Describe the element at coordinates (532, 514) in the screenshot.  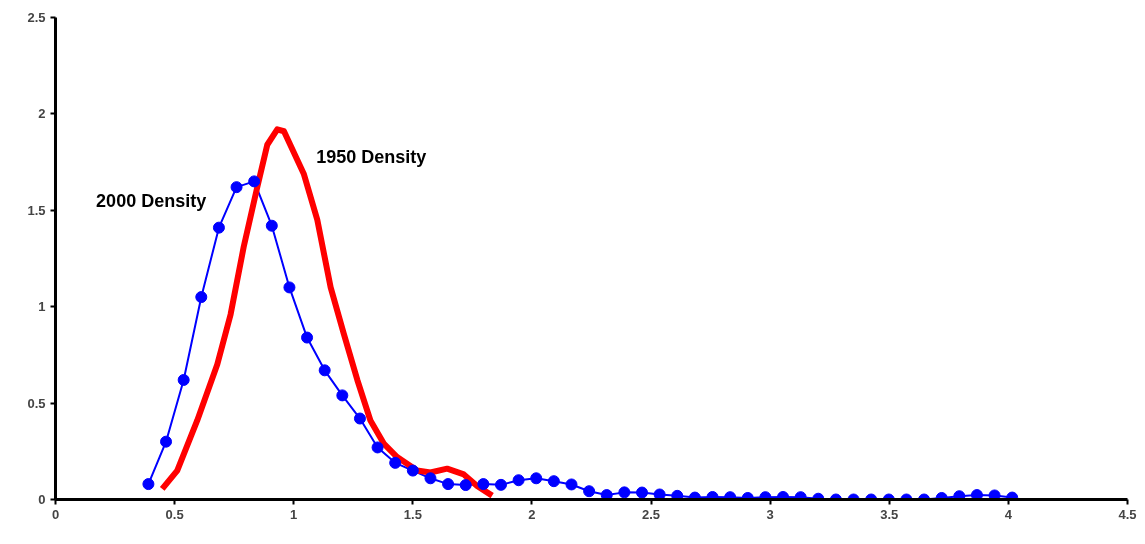
I see `x-tick-label: 2` at that location.